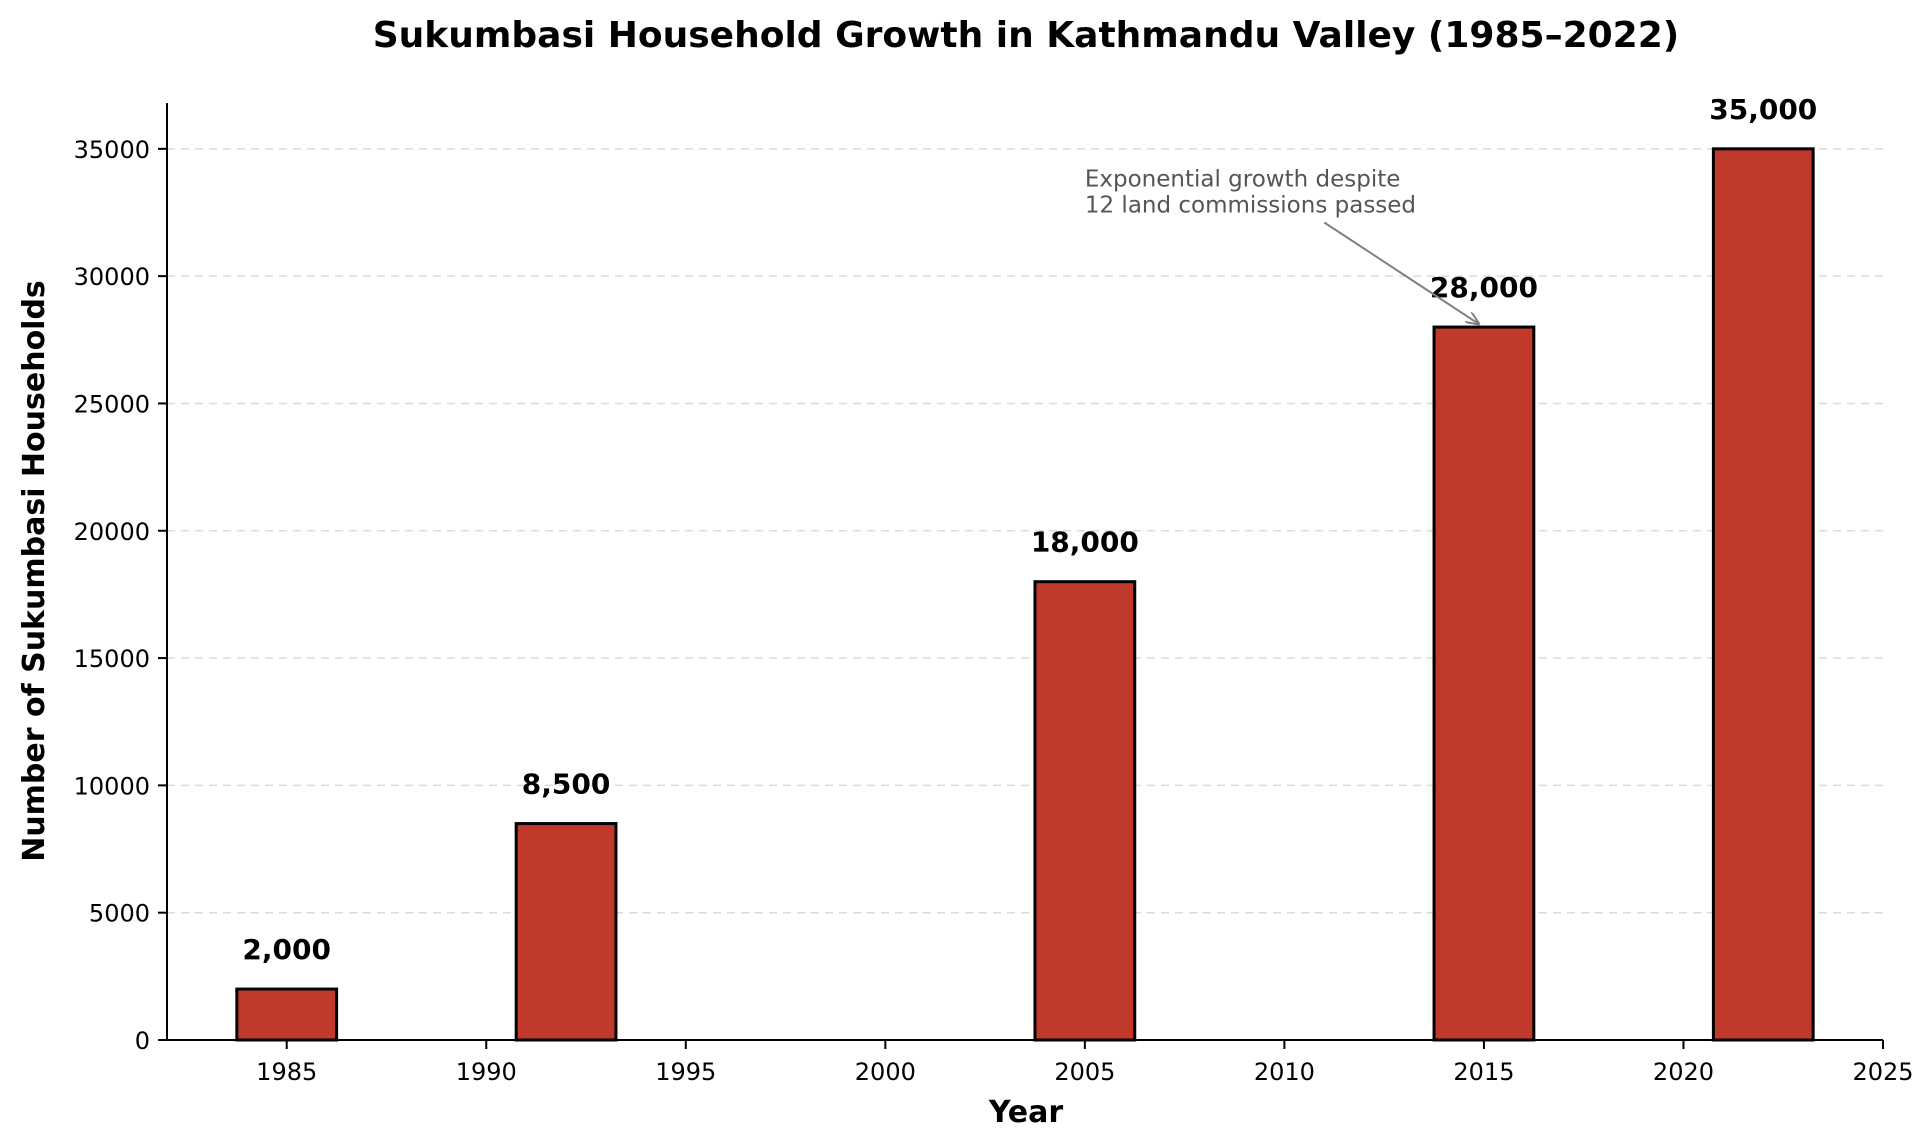  What do you see at coordinates (286, 949) in the screenshot?
I see `bar-value-label: 2,000` at bounding box center [286, 949].